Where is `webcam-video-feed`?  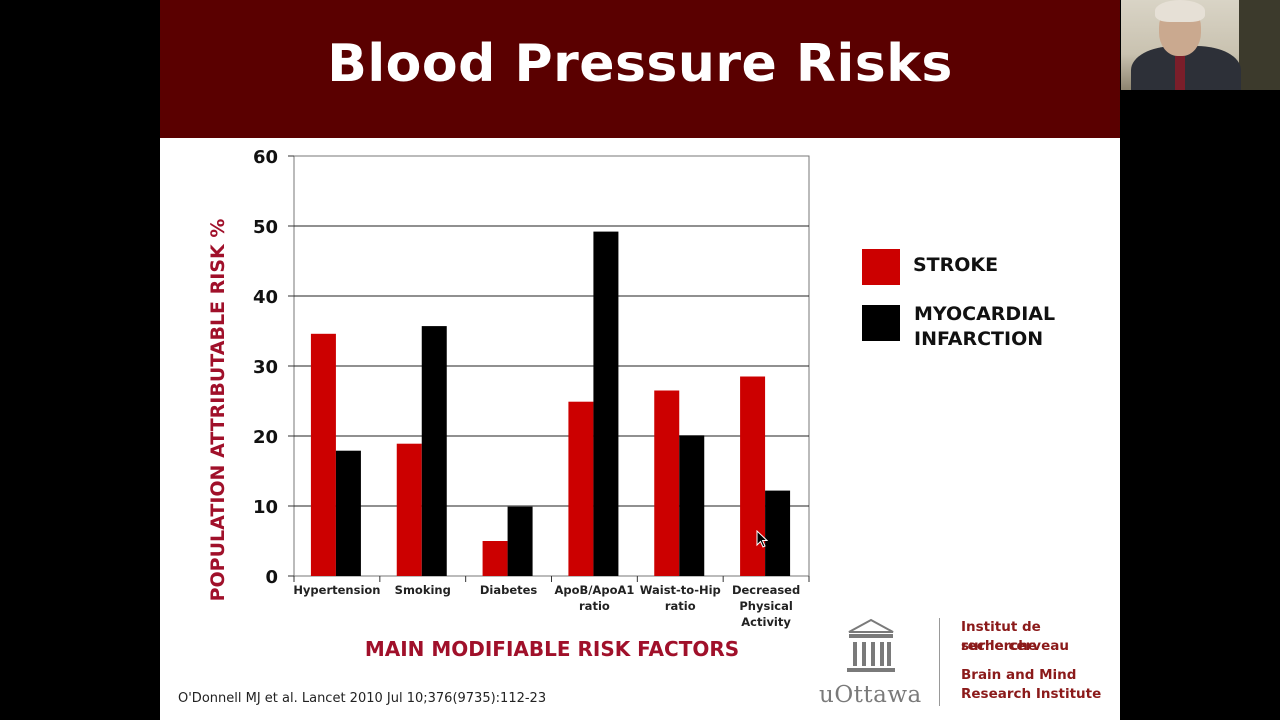
webcam-video-feed is located at coordinates (1200, 45).